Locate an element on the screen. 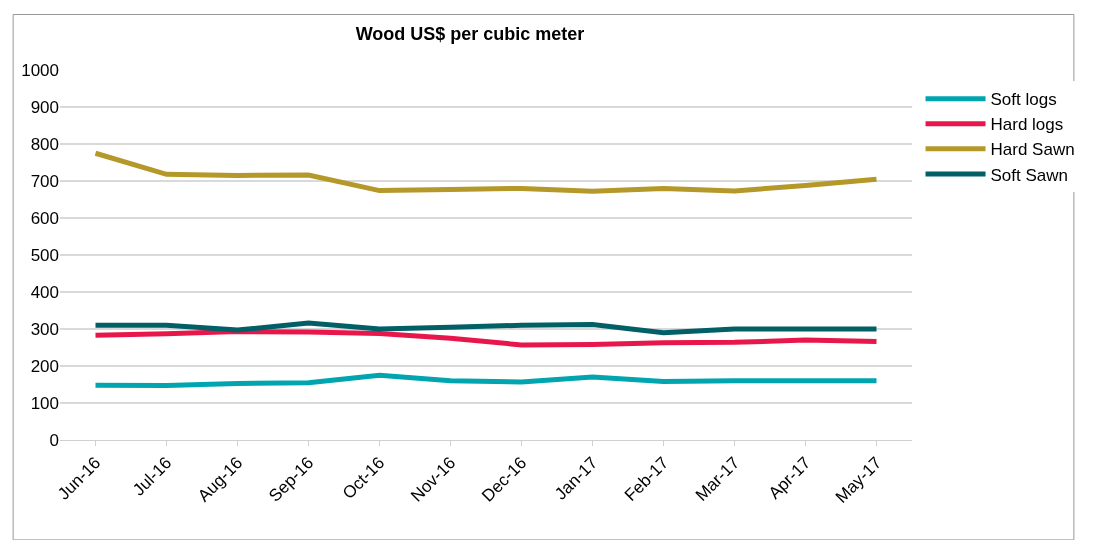 The image size is (1093, 540). y-tick-label: 0 is located at coordinates (54, 440).